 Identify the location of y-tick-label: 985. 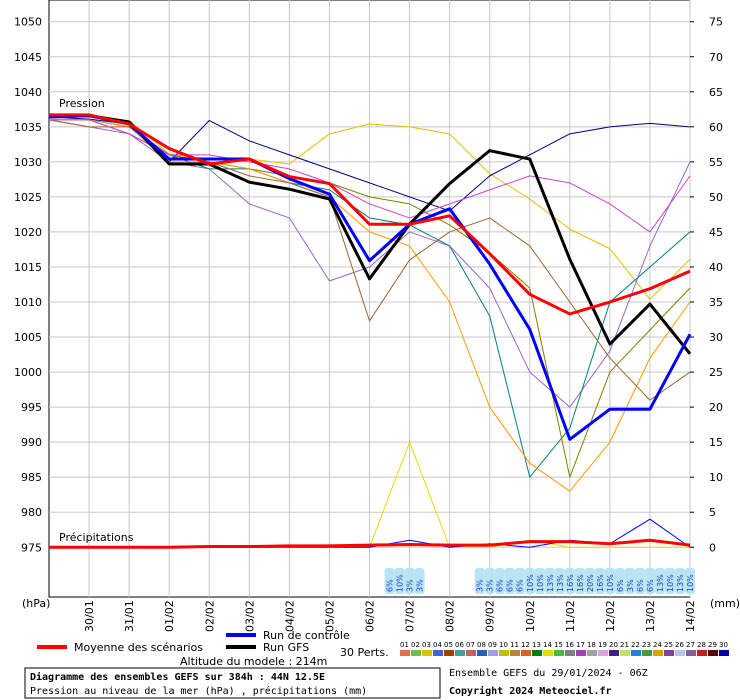
(31, 477).